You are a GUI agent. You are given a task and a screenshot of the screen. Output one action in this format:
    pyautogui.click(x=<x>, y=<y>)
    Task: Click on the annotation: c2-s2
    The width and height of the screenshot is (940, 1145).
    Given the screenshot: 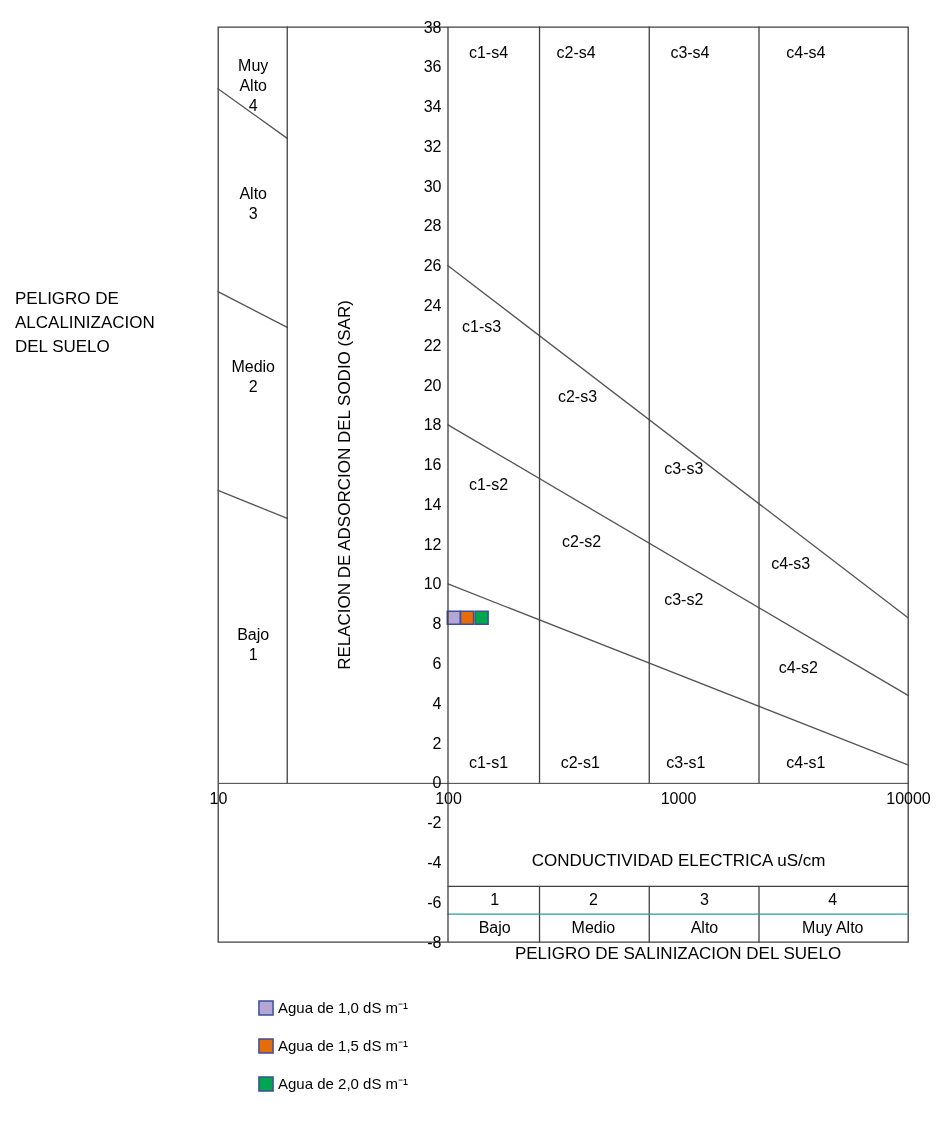 What is the action you would take?
    pyautogui.click(x=582, y=542)
    